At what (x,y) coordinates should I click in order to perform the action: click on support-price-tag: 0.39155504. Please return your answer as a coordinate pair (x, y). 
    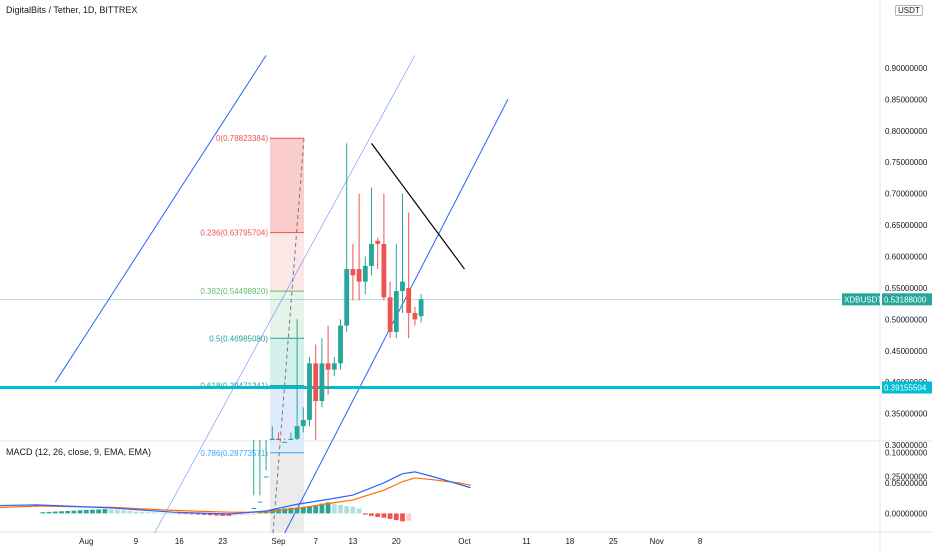
    Looking at the image, I should click on (905, 388).